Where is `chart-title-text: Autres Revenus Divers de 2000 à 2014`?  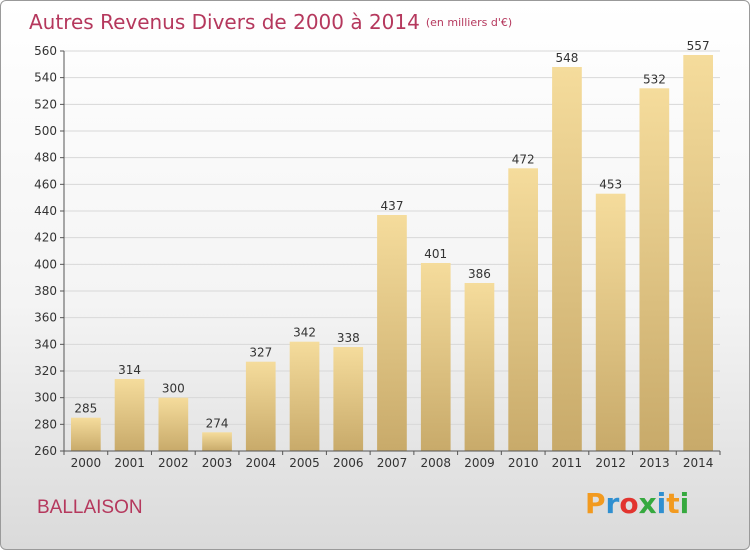
chart-title-text: Autres Revenus Divers de 2000 à 2014 is located at coordinates (224, 22).